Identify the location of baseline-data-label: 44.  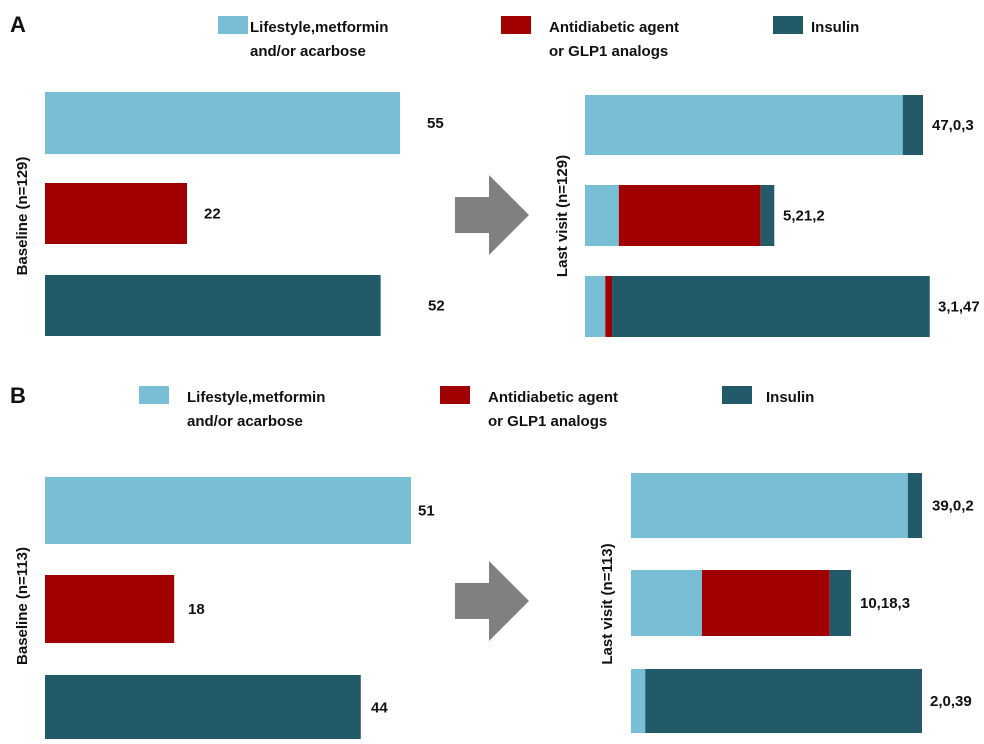
(379, 708).